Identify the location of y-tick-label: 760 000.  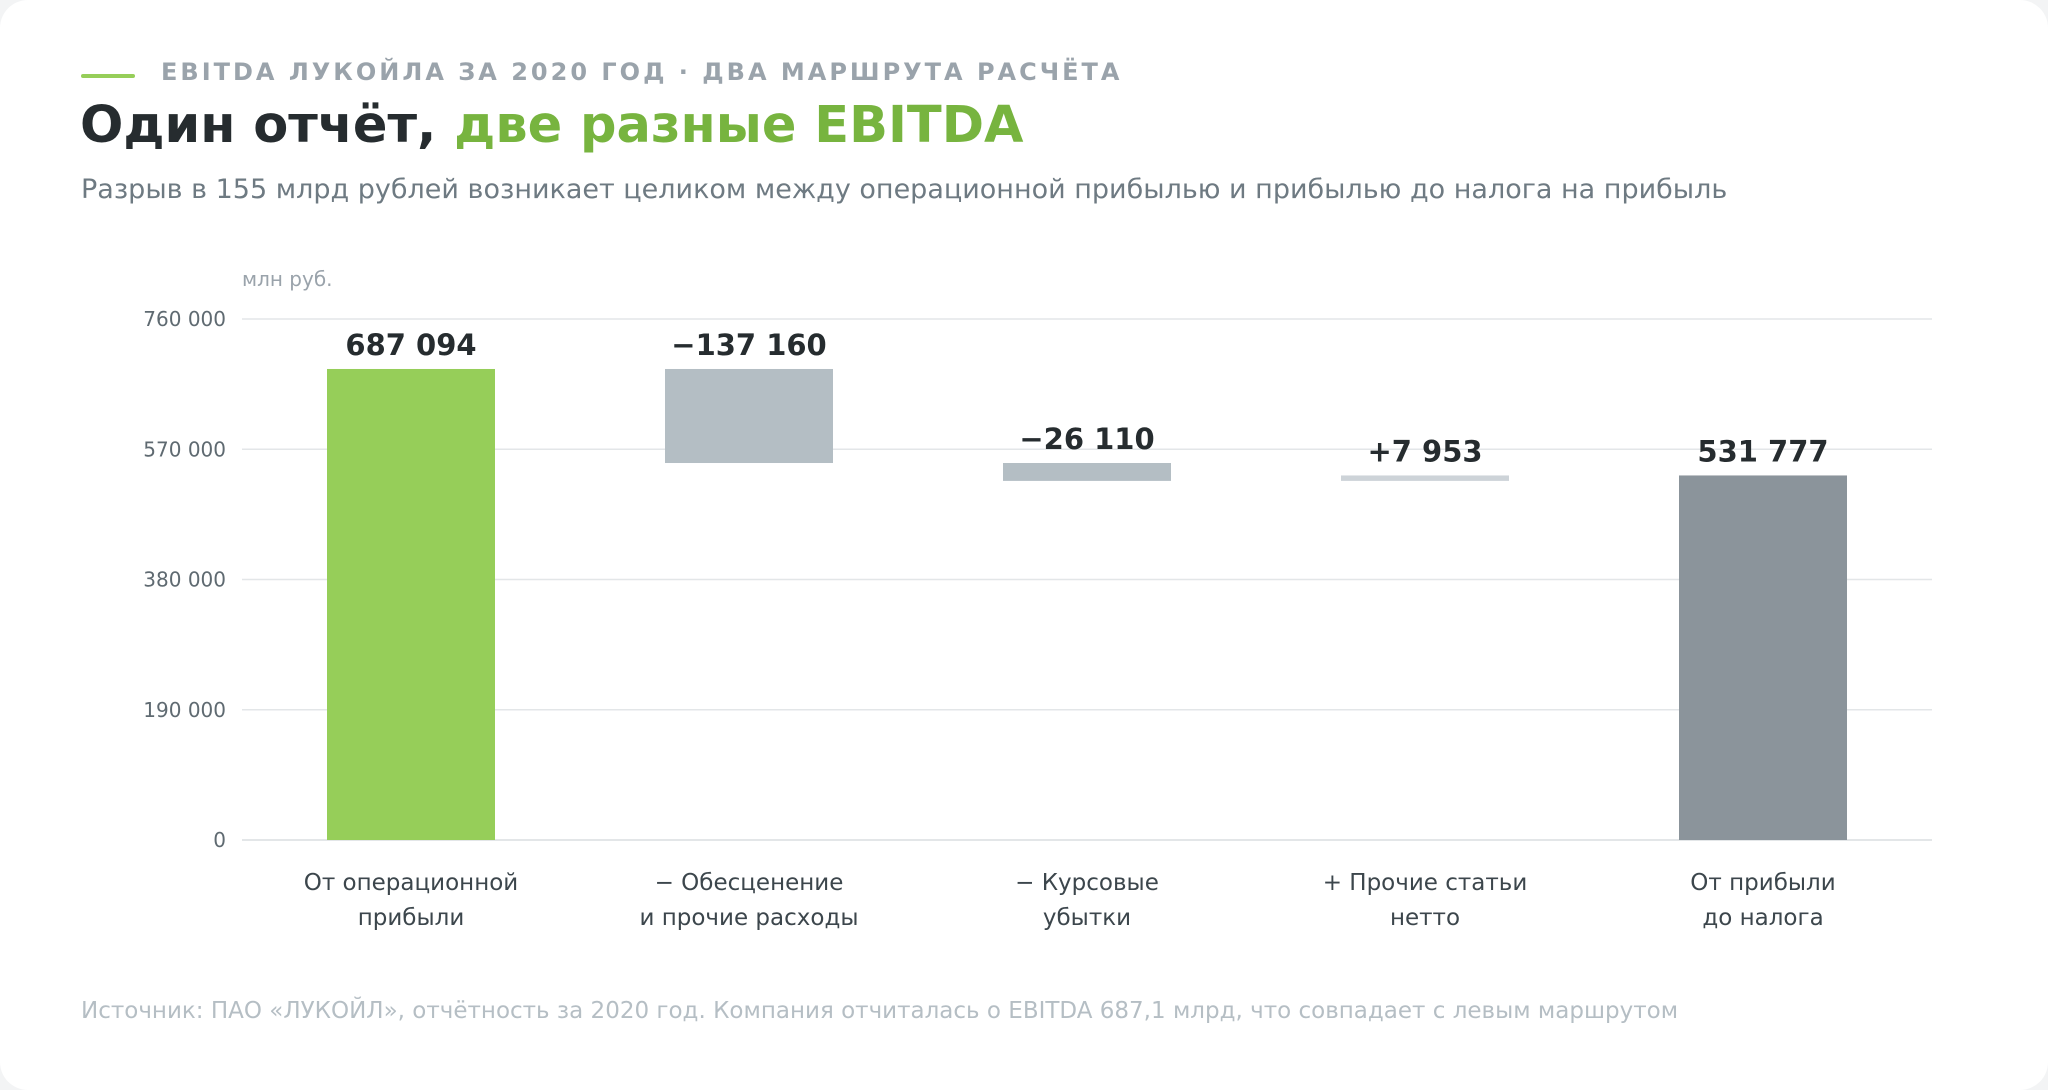
(184, 319).